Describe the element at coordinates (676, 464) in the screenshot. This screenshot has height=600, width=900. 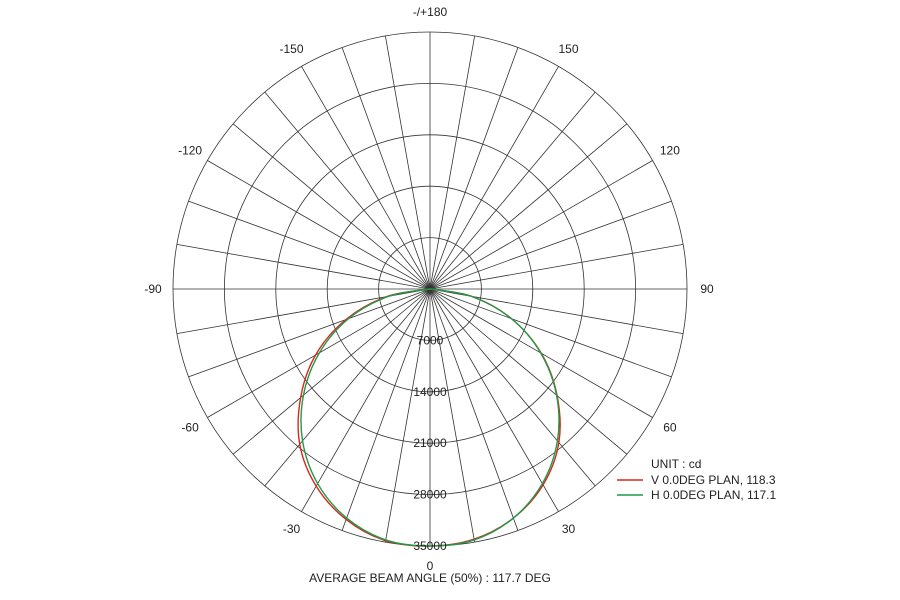
I see `unit-label: UNIT : cd` at that location.